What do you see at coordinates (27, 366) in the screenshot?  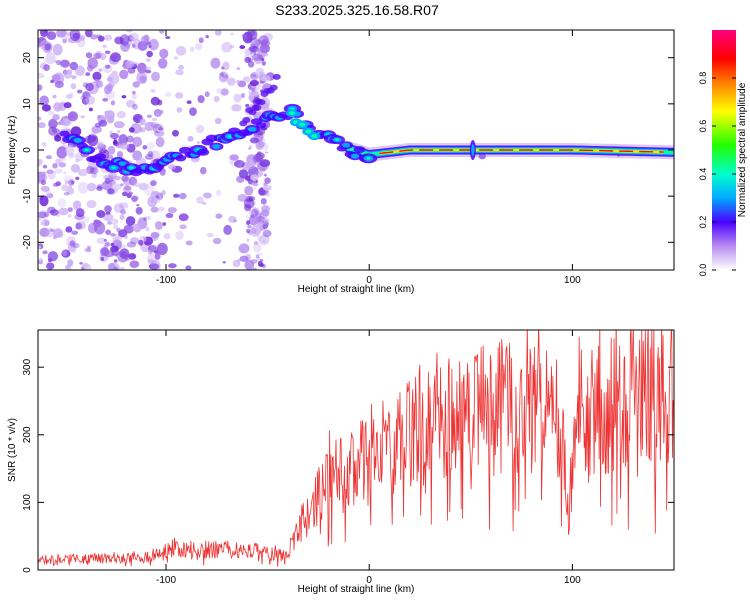 I see `snr-ytick-label: 300` at bounding box center [27, 366].